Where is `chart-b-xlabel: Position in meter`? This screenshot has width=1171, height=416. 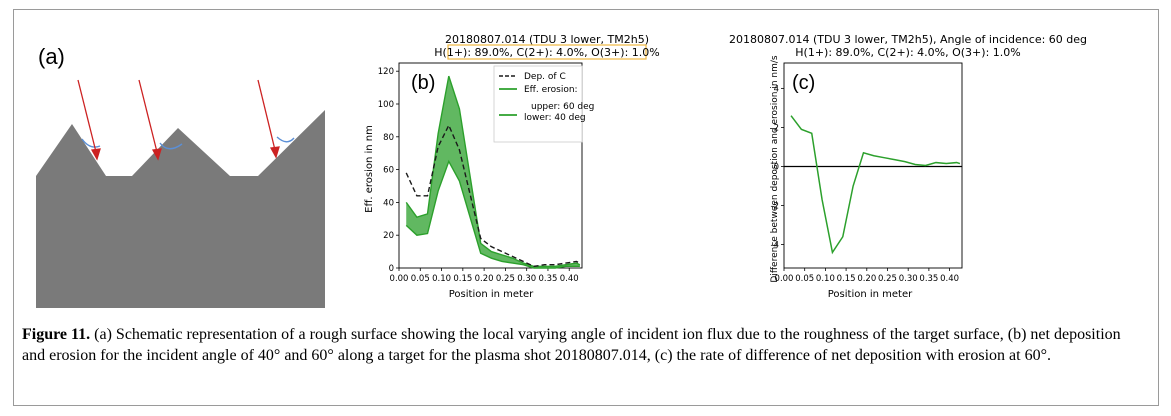 chart-b-xlabel: Position in meter is located at coordinates (491, 294).